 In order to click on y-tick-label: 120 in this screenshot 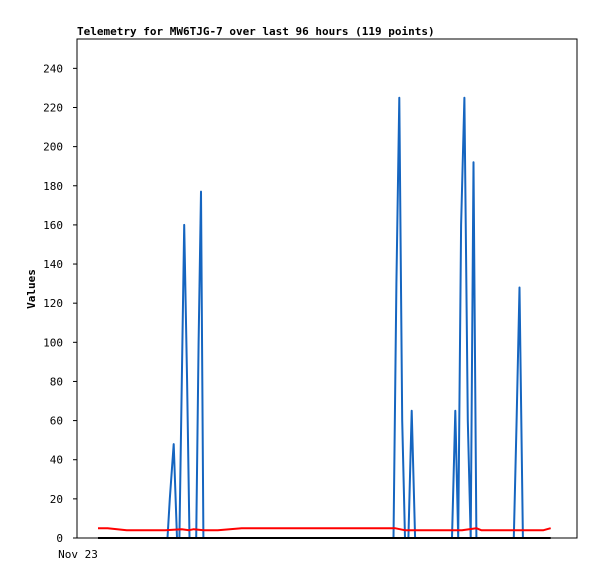, I will do `click(53, 303)`.